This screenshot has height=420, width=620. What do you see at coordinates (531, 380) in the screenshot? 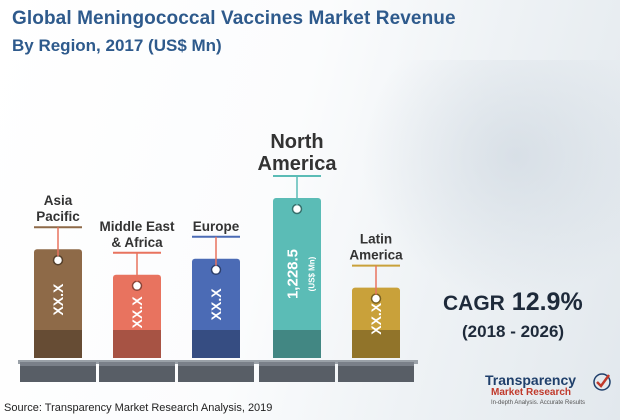
I see `logo-name: Transparency` at bounding box center [531, 380].